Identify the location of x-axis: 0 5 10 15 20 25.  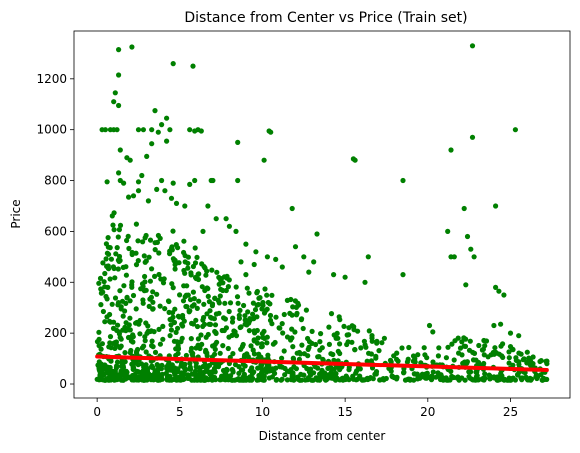
(305, 408).